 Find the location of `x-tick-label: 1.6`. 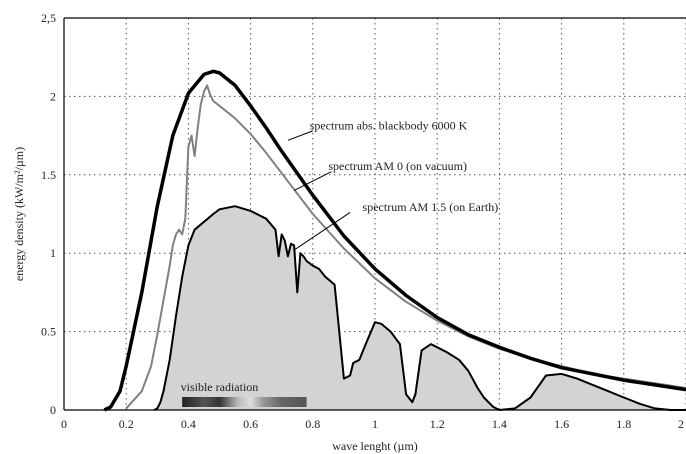

x-tick-label: 1.6 is located at coordinates (561, 424).